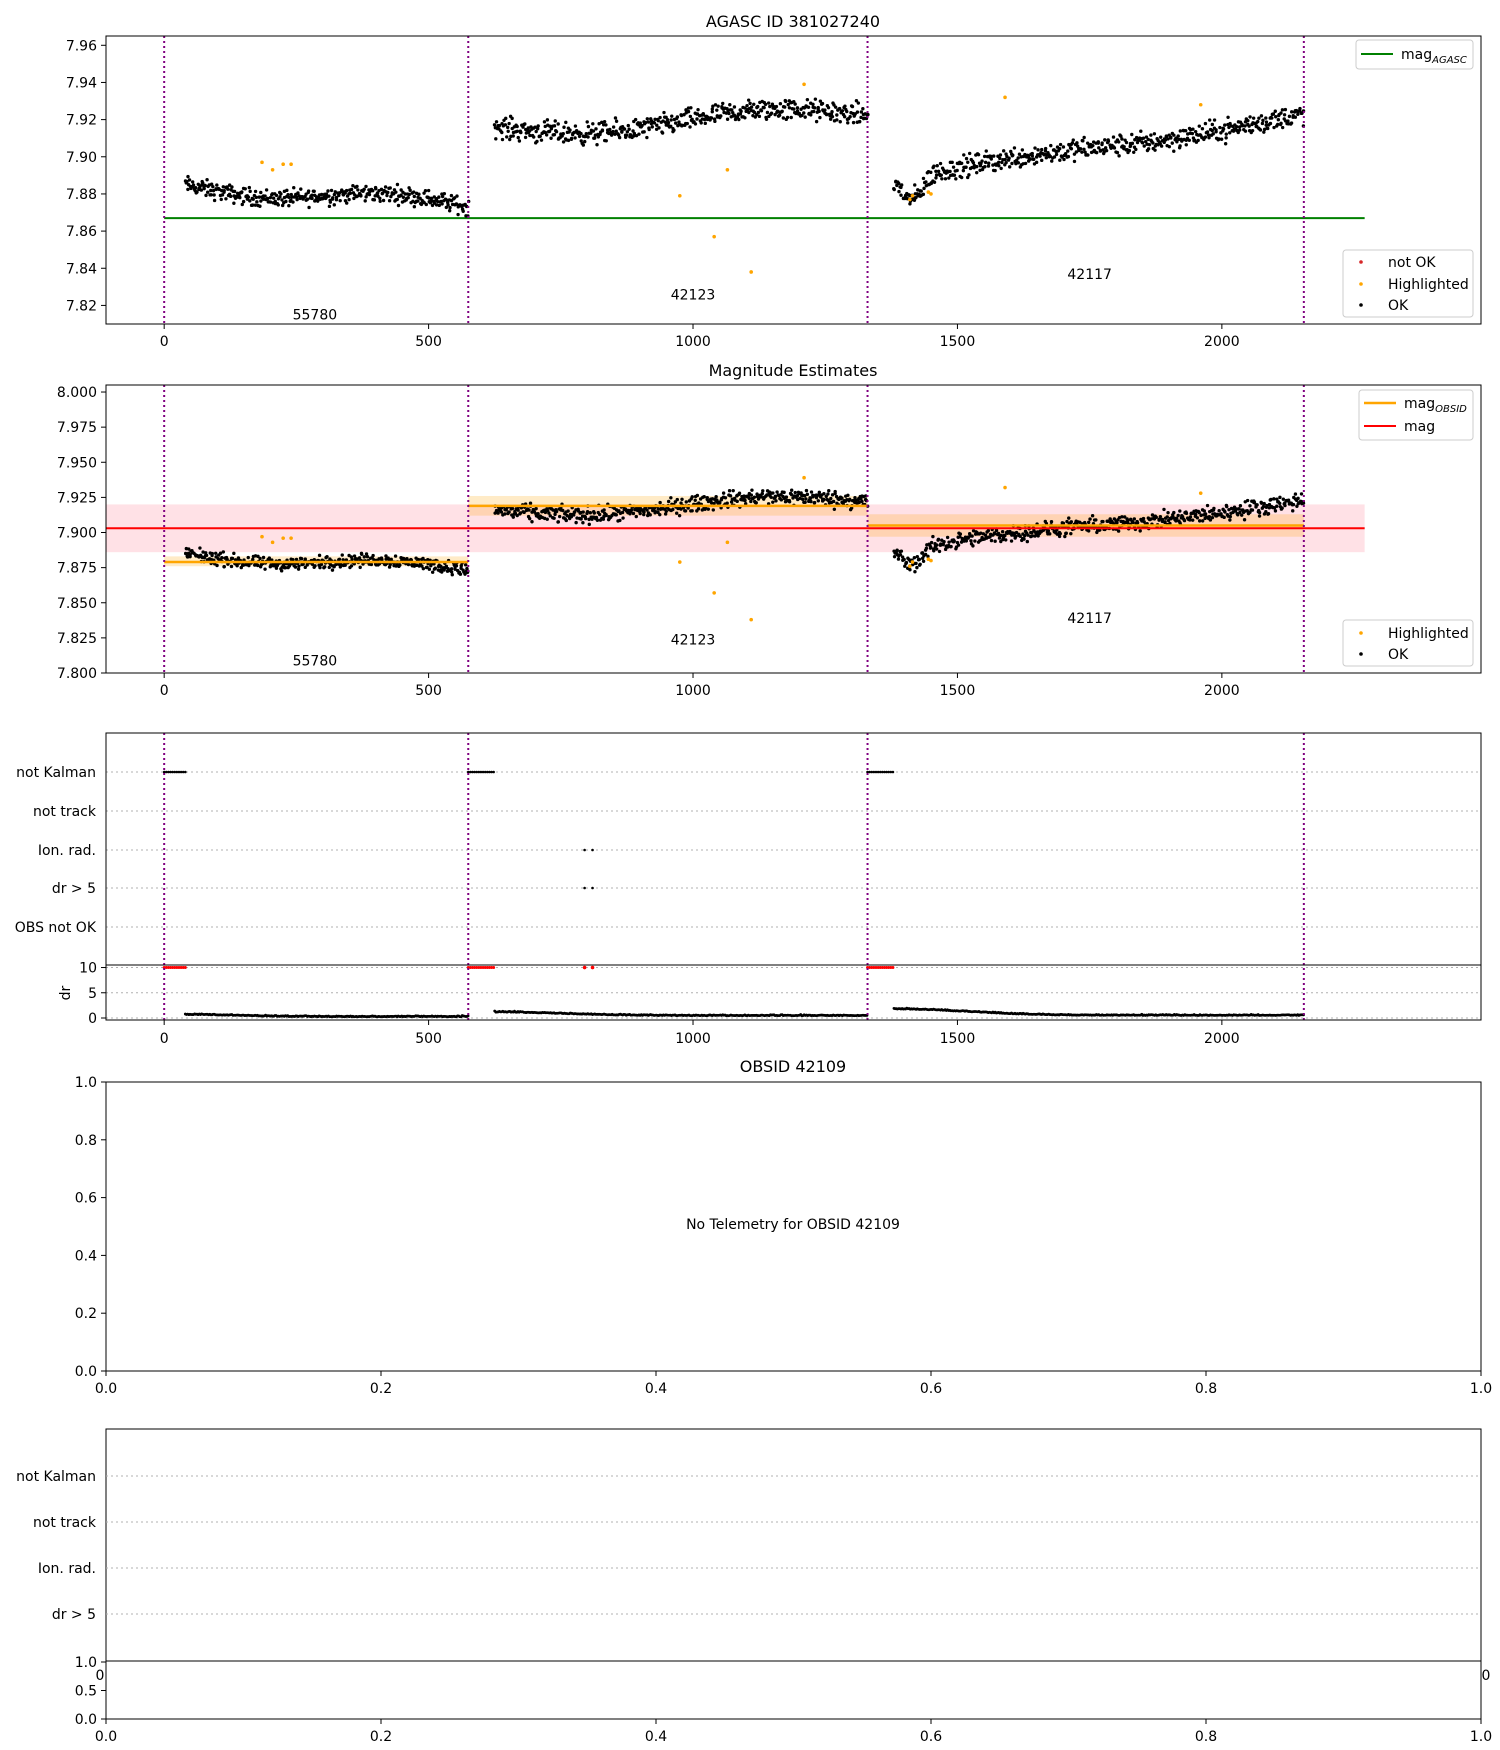  Describe the element at coordinates (164, 691) in the screenshot. I see `x-tick-label: 0` at that location.